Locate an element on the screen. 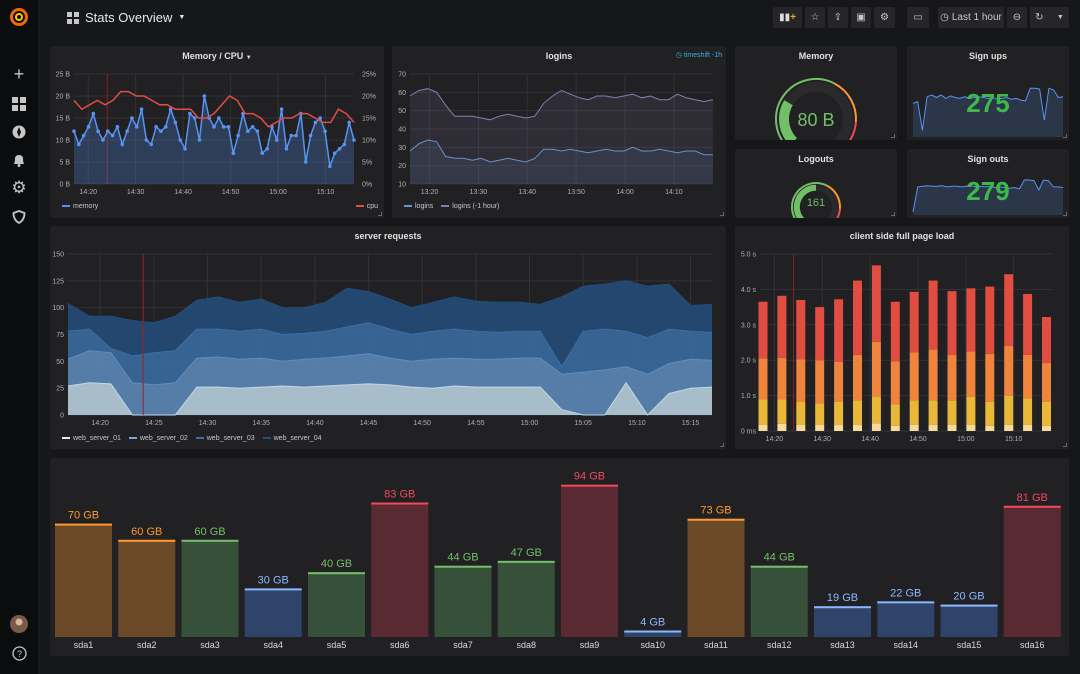 This screenshot has width=1080, height=674. y-tick-label: 20 B is located at coordinates (63, 97).